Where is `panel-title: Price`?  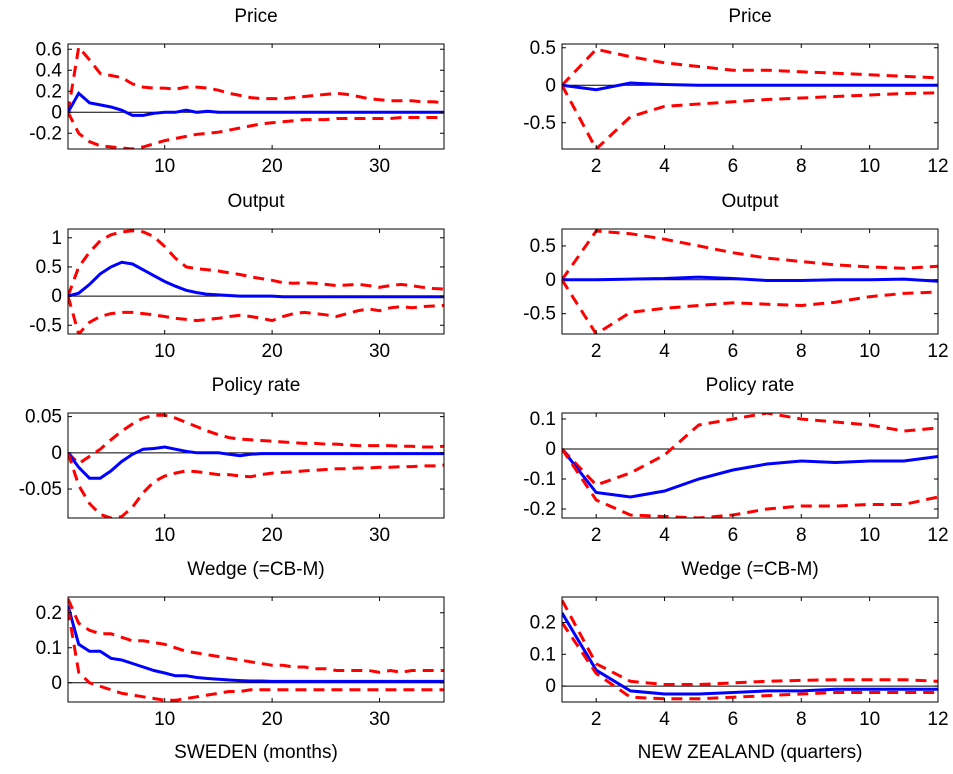 panel-title: Price is located at coordinates (749, 16).